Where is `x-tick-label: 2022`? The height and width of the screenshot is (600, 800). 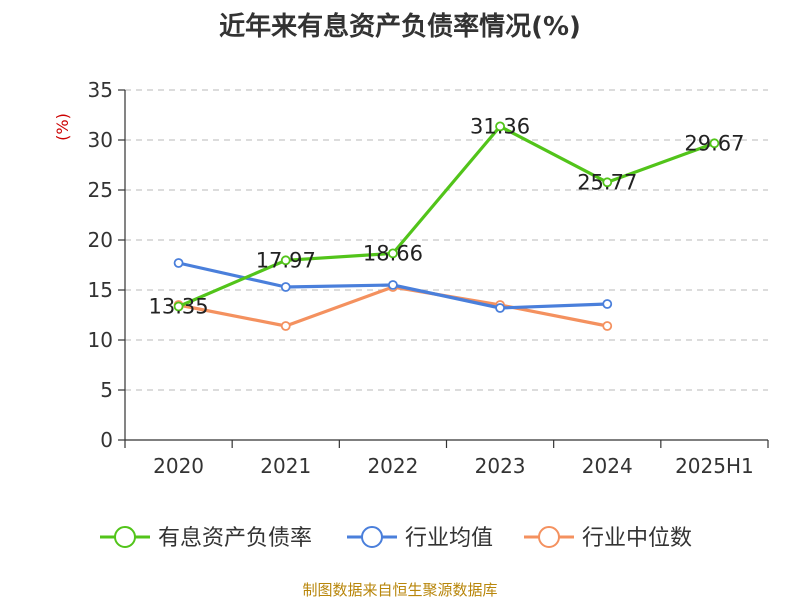 x-tick-label: 2022 is located at coordinates (392, 466).